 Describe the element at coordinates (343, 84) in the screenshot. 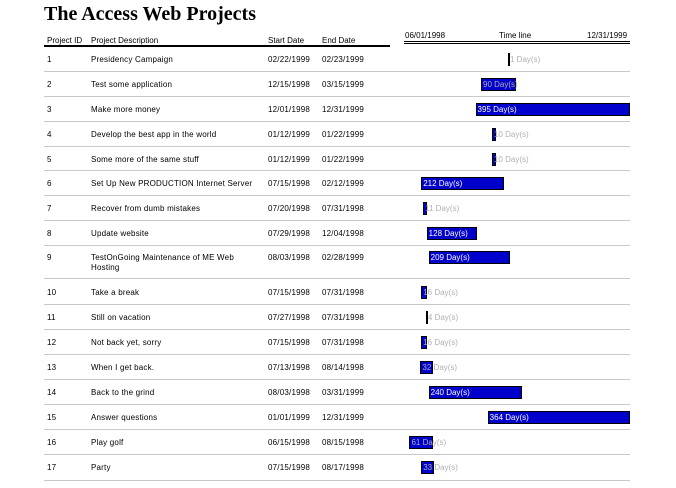

I see `end-date-cell: 03/15/1999` at that location.